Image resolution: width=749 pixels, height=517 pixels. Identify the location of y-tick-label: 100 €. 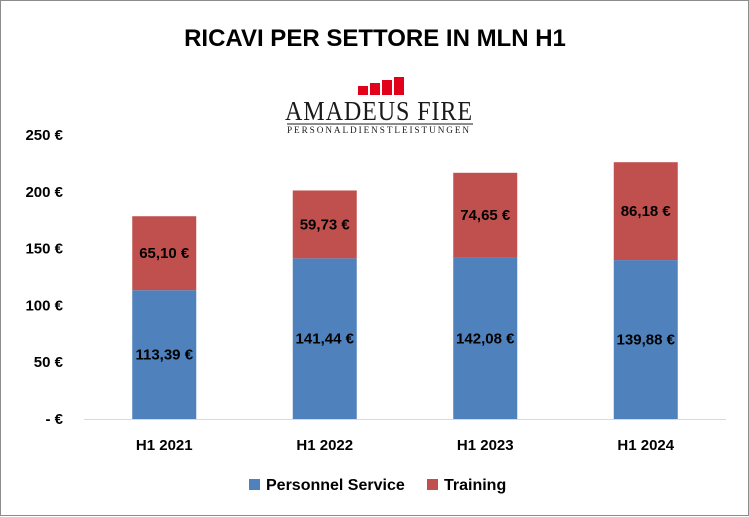
(44, 305).